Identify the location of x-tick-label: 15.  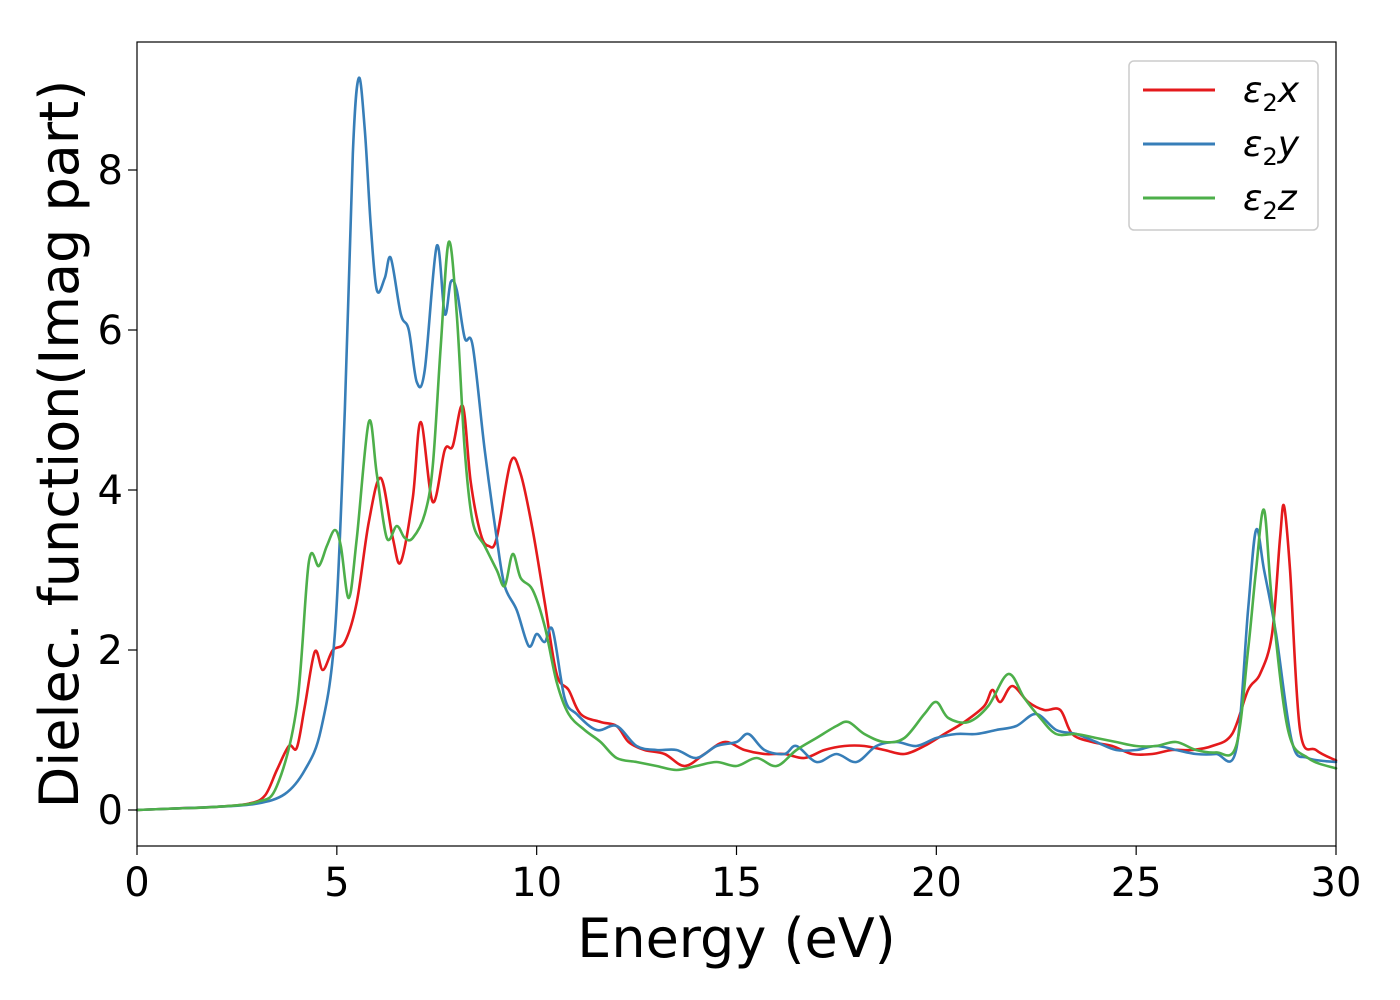
(736, 883).